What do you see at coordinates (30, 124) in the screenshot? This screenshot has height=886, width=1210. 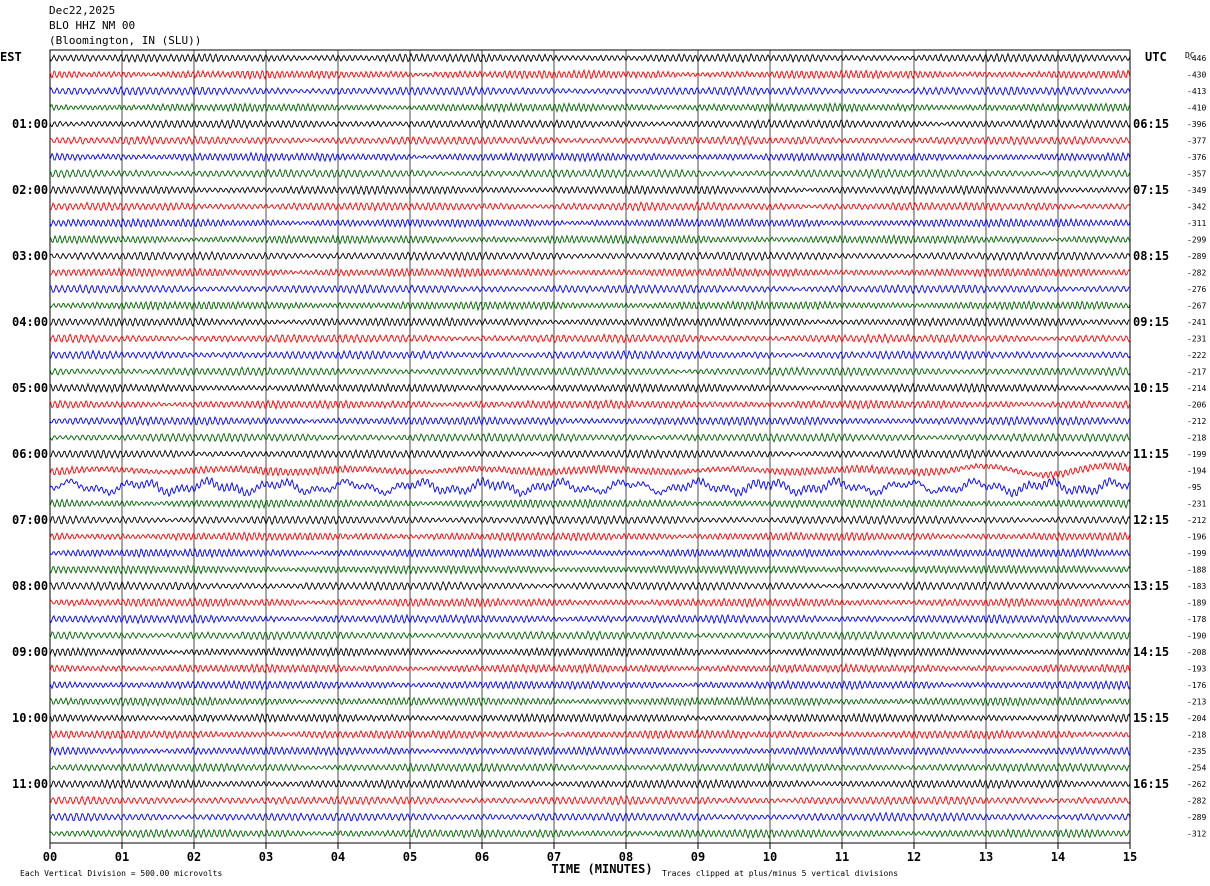 I see `est-hour-label: 01:00` at bounding box center [30, 124].